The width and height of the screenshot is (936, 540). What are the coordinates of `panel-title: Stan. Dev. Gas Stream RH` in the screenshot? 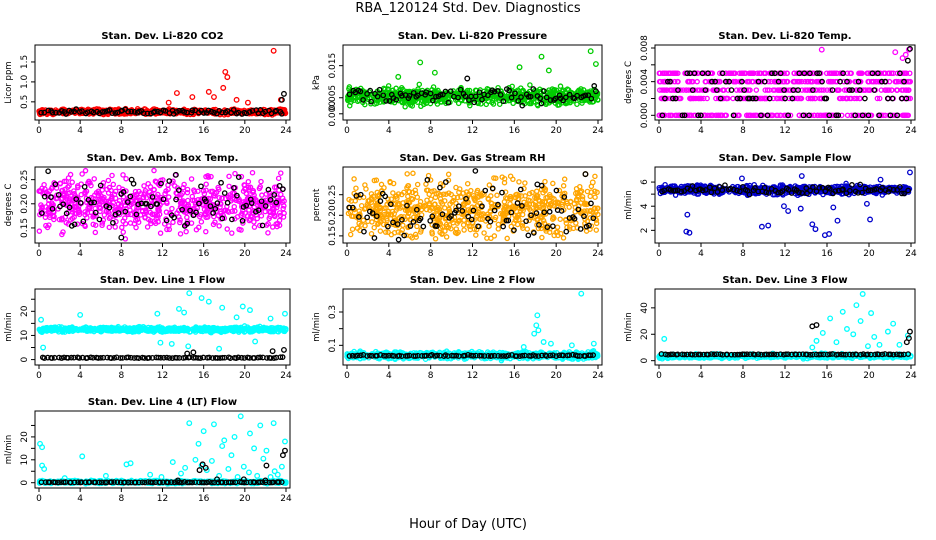 It's located at (472, 158).